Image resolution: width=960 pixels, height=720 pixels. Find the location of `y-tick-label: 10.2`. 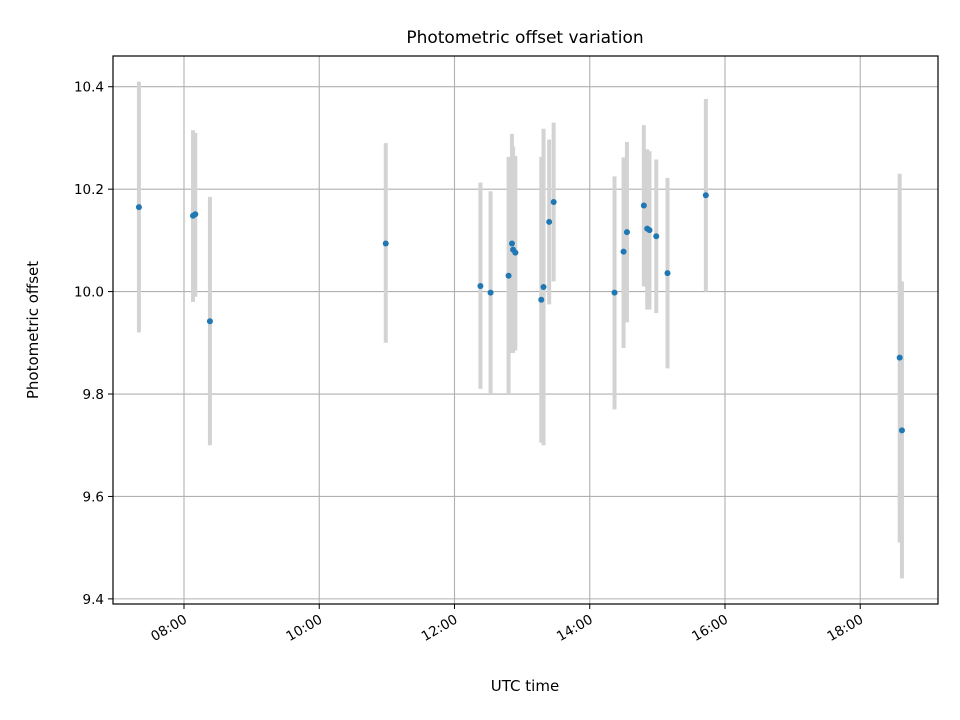

y-tick-label: 10.2 is located at coordinates (89, 190).